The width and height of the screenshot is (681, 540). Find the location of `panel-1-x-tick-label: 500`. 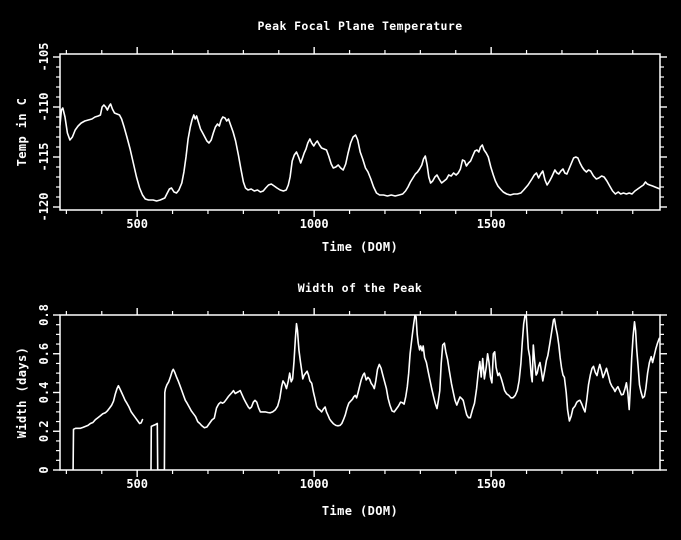

panel-1-x-tick-label: 500 is located at coordinates (137, 224).